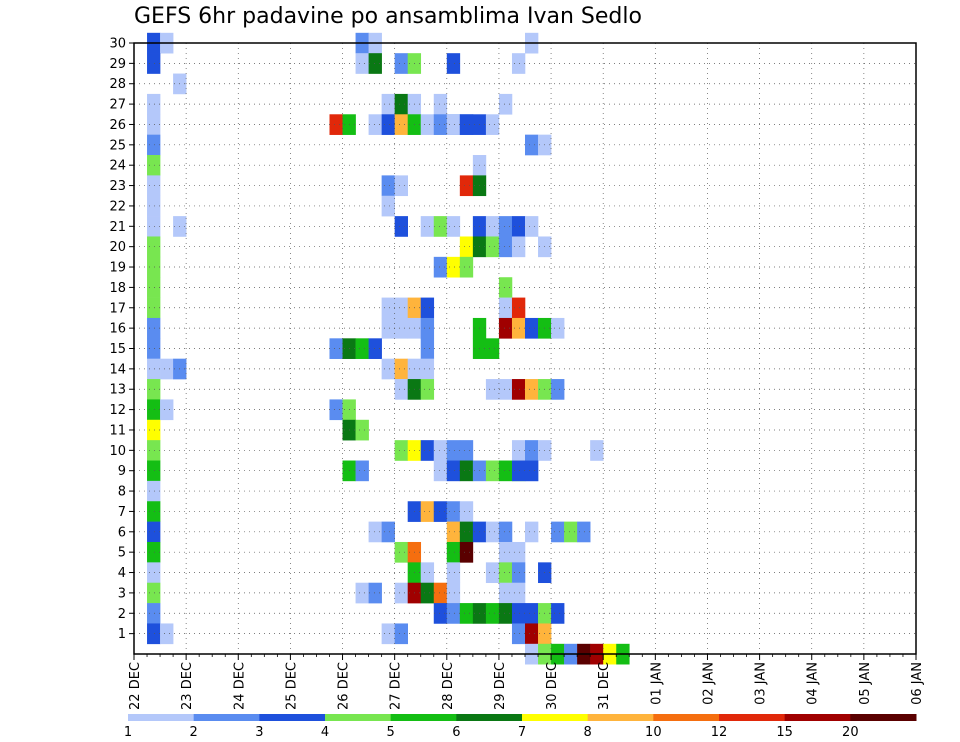 The height and width of the screenshot is (742, 960). Describe the element at coordinates (653, 732) in the screenshot. I see `legend-level-label: 10` at that location.